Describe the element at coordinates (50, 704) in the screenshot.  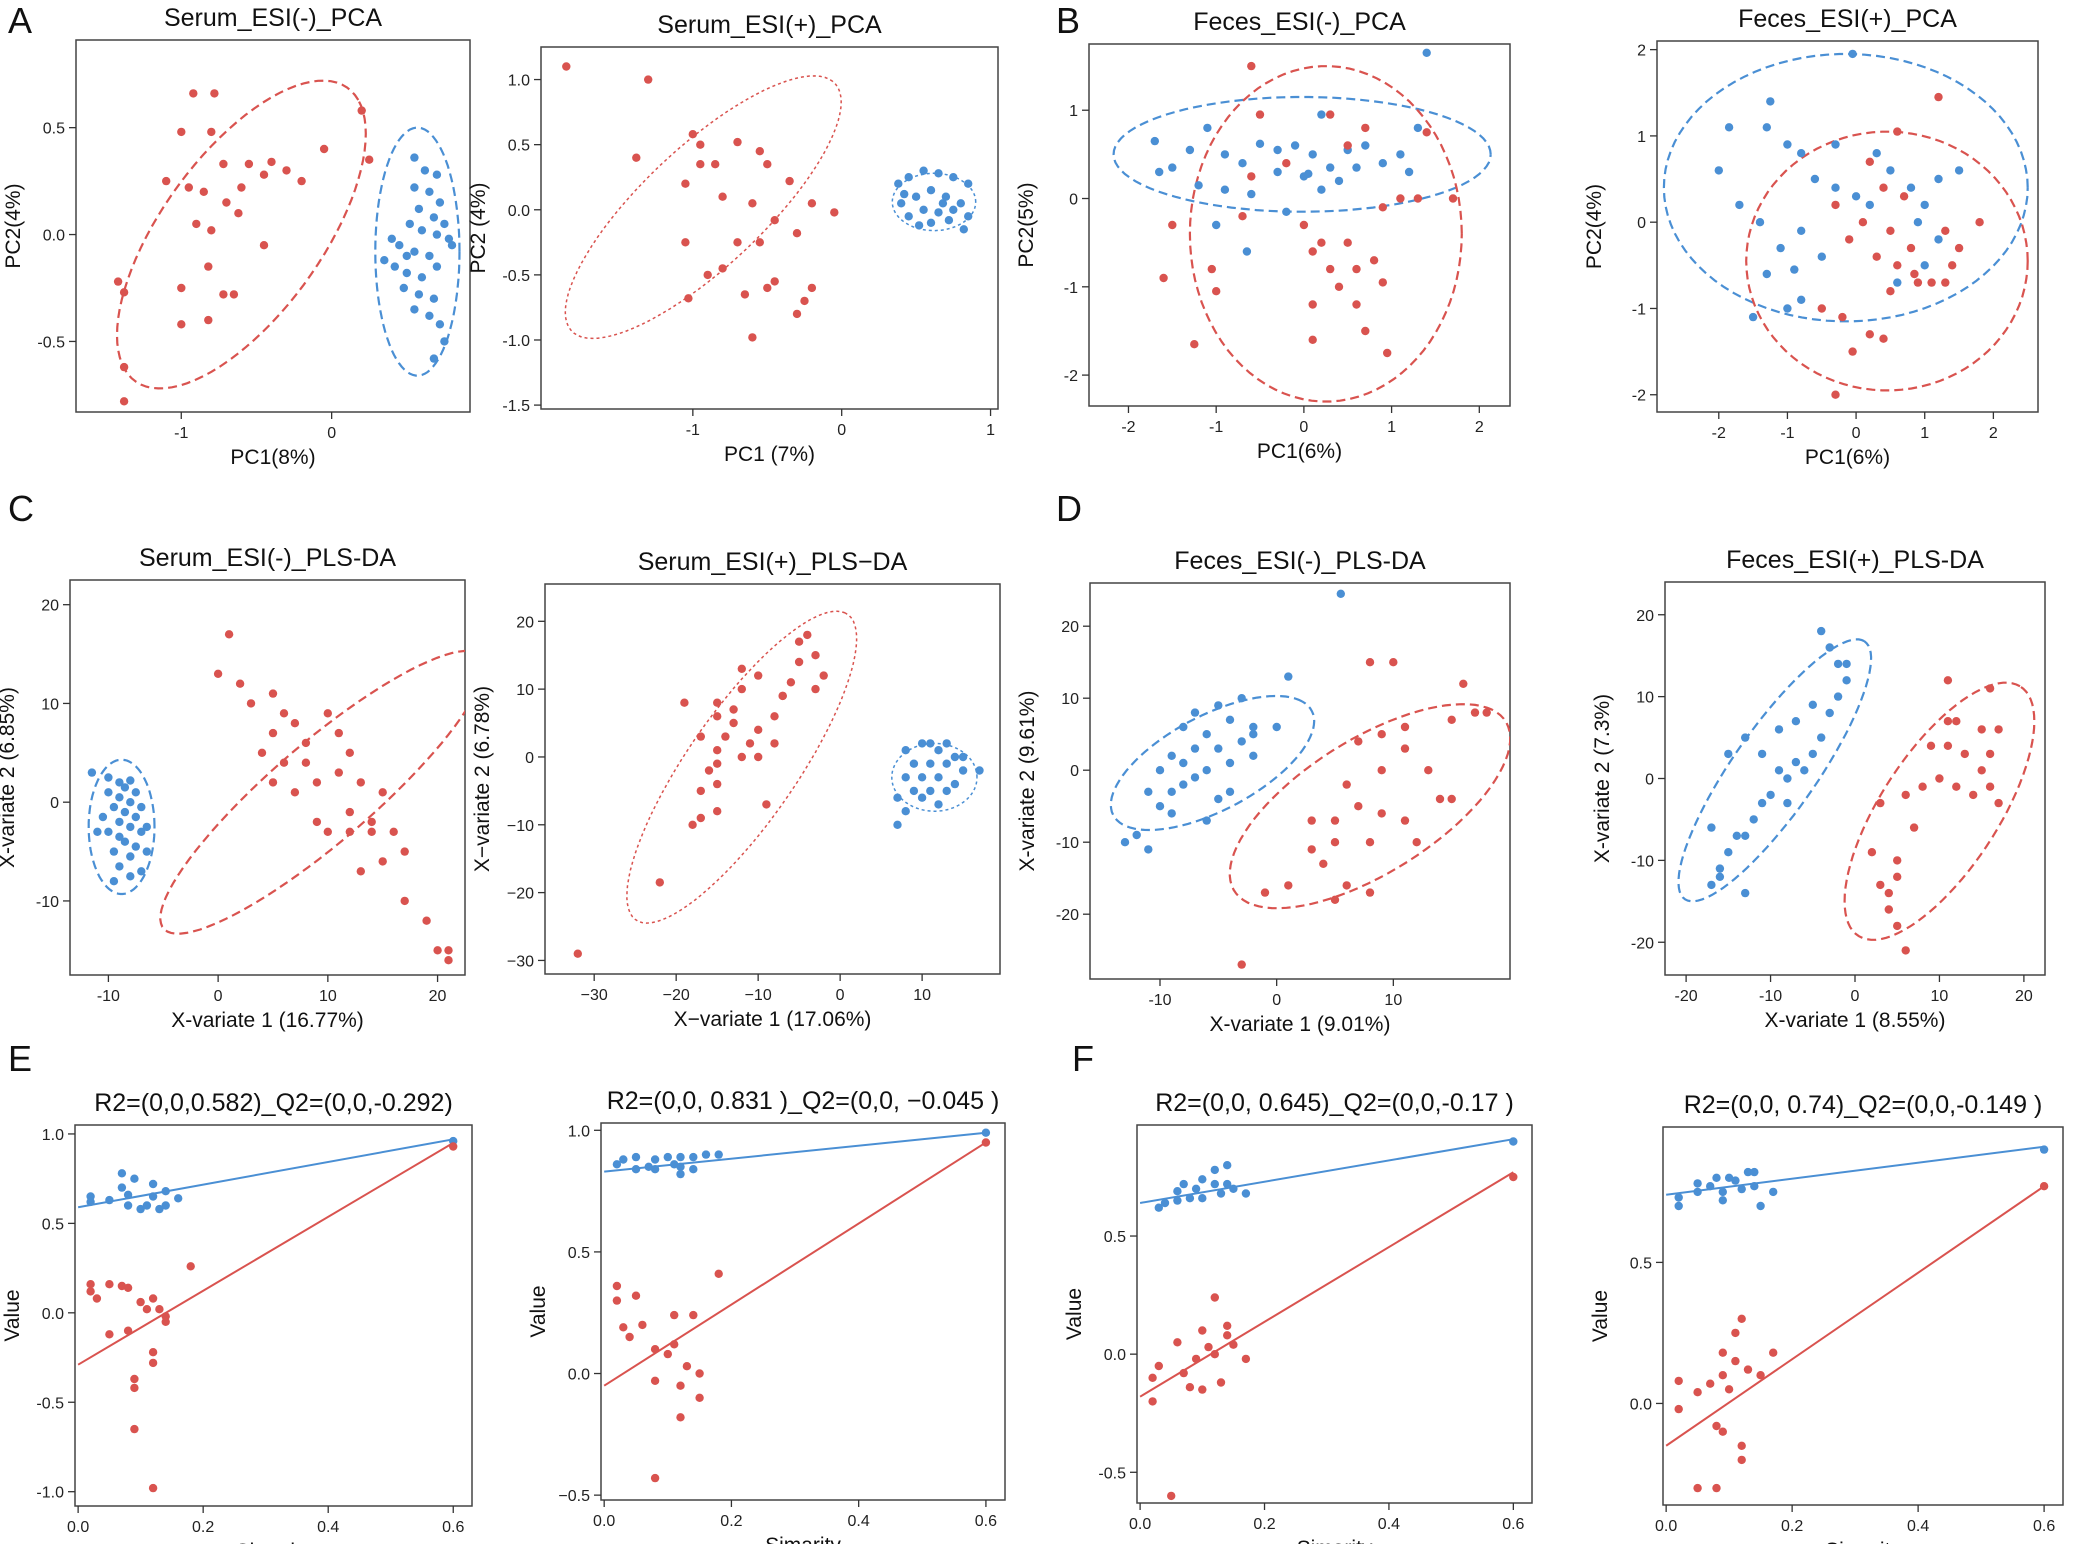
I see `y-tick-label: 10` at that location.